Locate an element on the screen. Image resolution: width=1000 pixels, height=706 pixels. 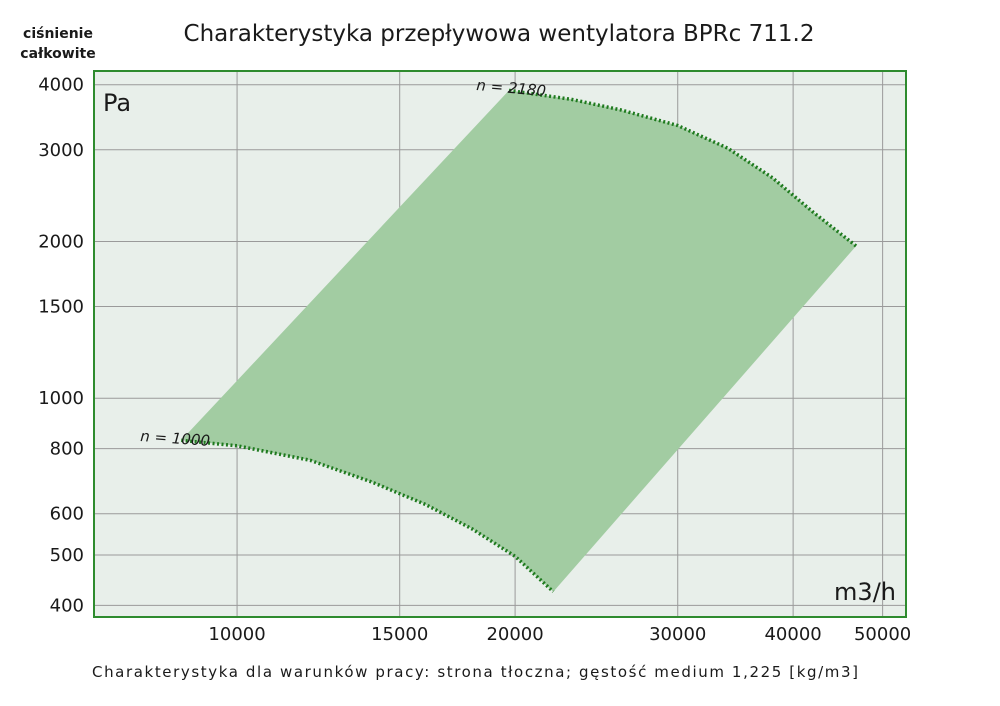
curve-n2180 is located at coordinates (683, 168).